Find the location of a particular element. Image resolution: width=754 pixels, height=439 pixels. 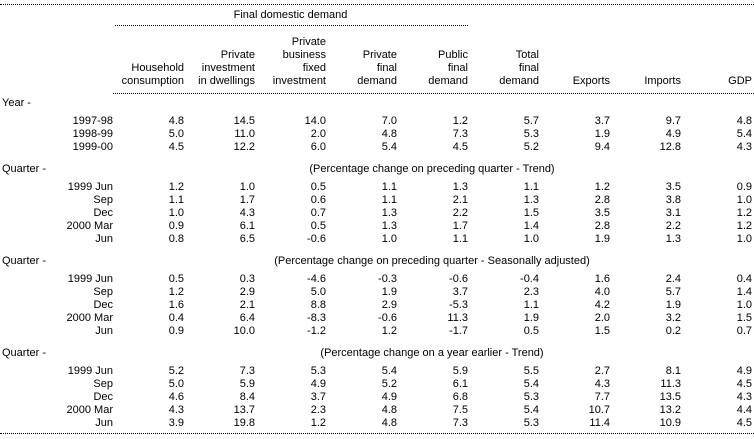

value-cell: -8.3 is located at coordinates (316, 318).